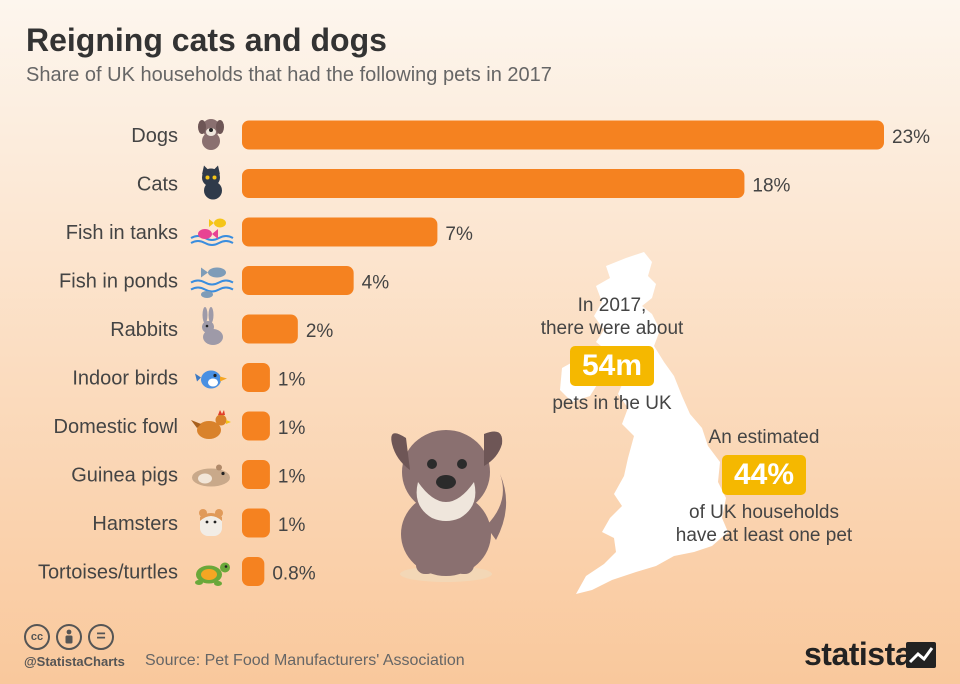  Describe the element at coordinates (211, 475) in the screenshot. I see `guinea-pig-icon` at that location.